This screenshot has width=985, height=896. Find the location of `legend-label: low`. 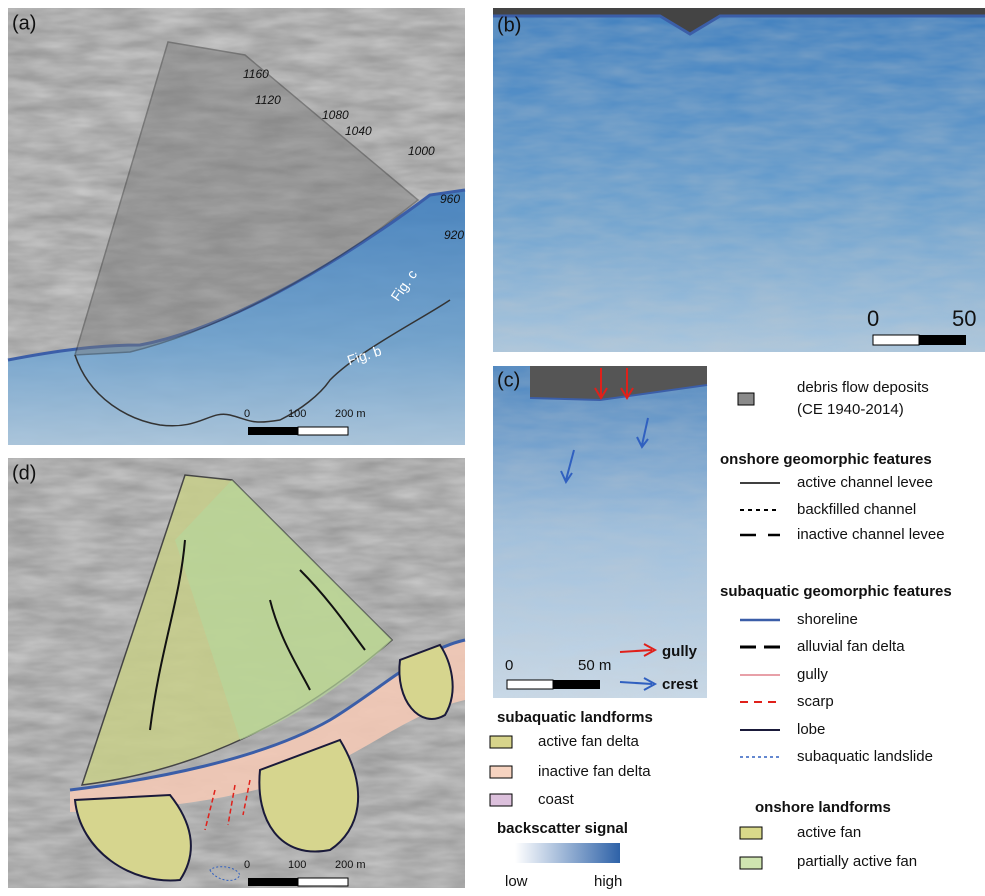

legend-label: low is located at coordinates (516, 881).